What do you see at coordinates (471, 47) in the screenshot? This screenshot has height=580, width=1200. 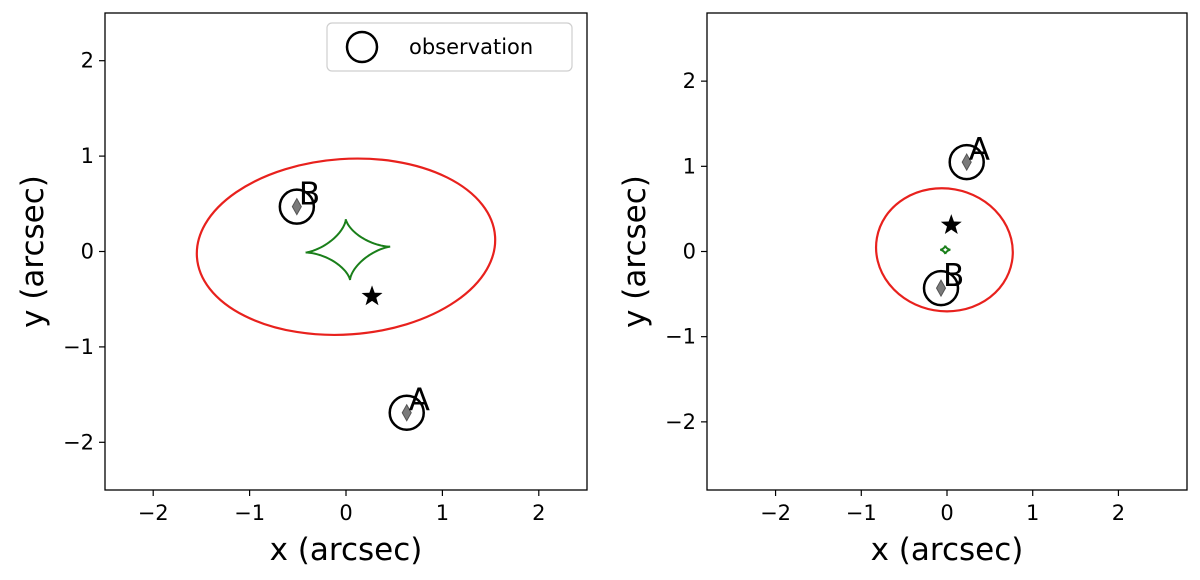 I see `legend-entry: observation` at bounding box center [471, 47].